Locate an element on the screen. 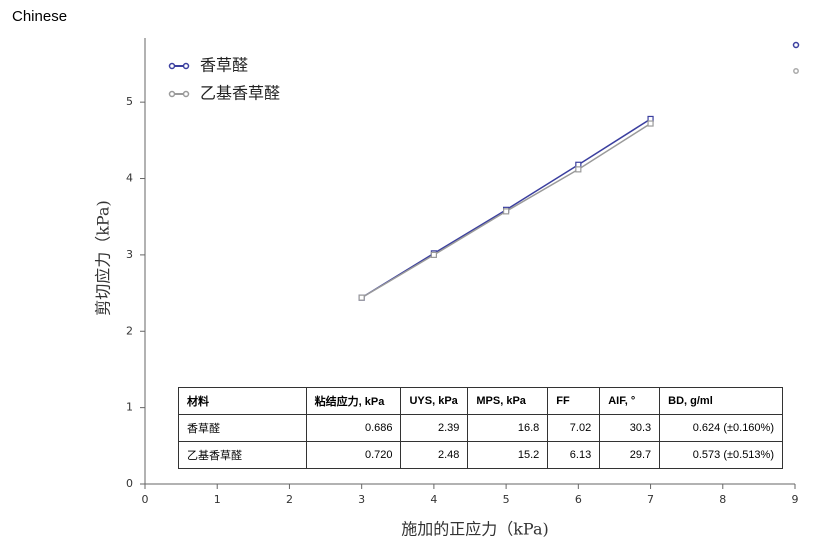 This screenshot has height=550, width=832. table-row: 香草醛 0.686 2.39 16.8 7.02 30.3 0.624 (±0.160%) is located at coordinates (480, 428).